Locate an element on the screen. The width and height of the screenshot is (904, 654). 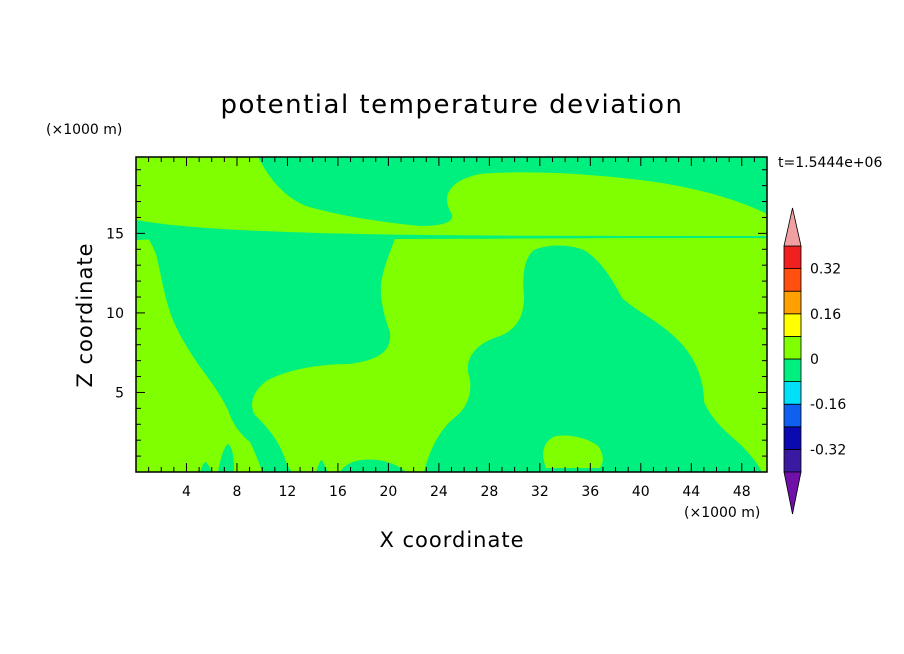
colorbar-over-arrow is located at coordinates (792, 227).